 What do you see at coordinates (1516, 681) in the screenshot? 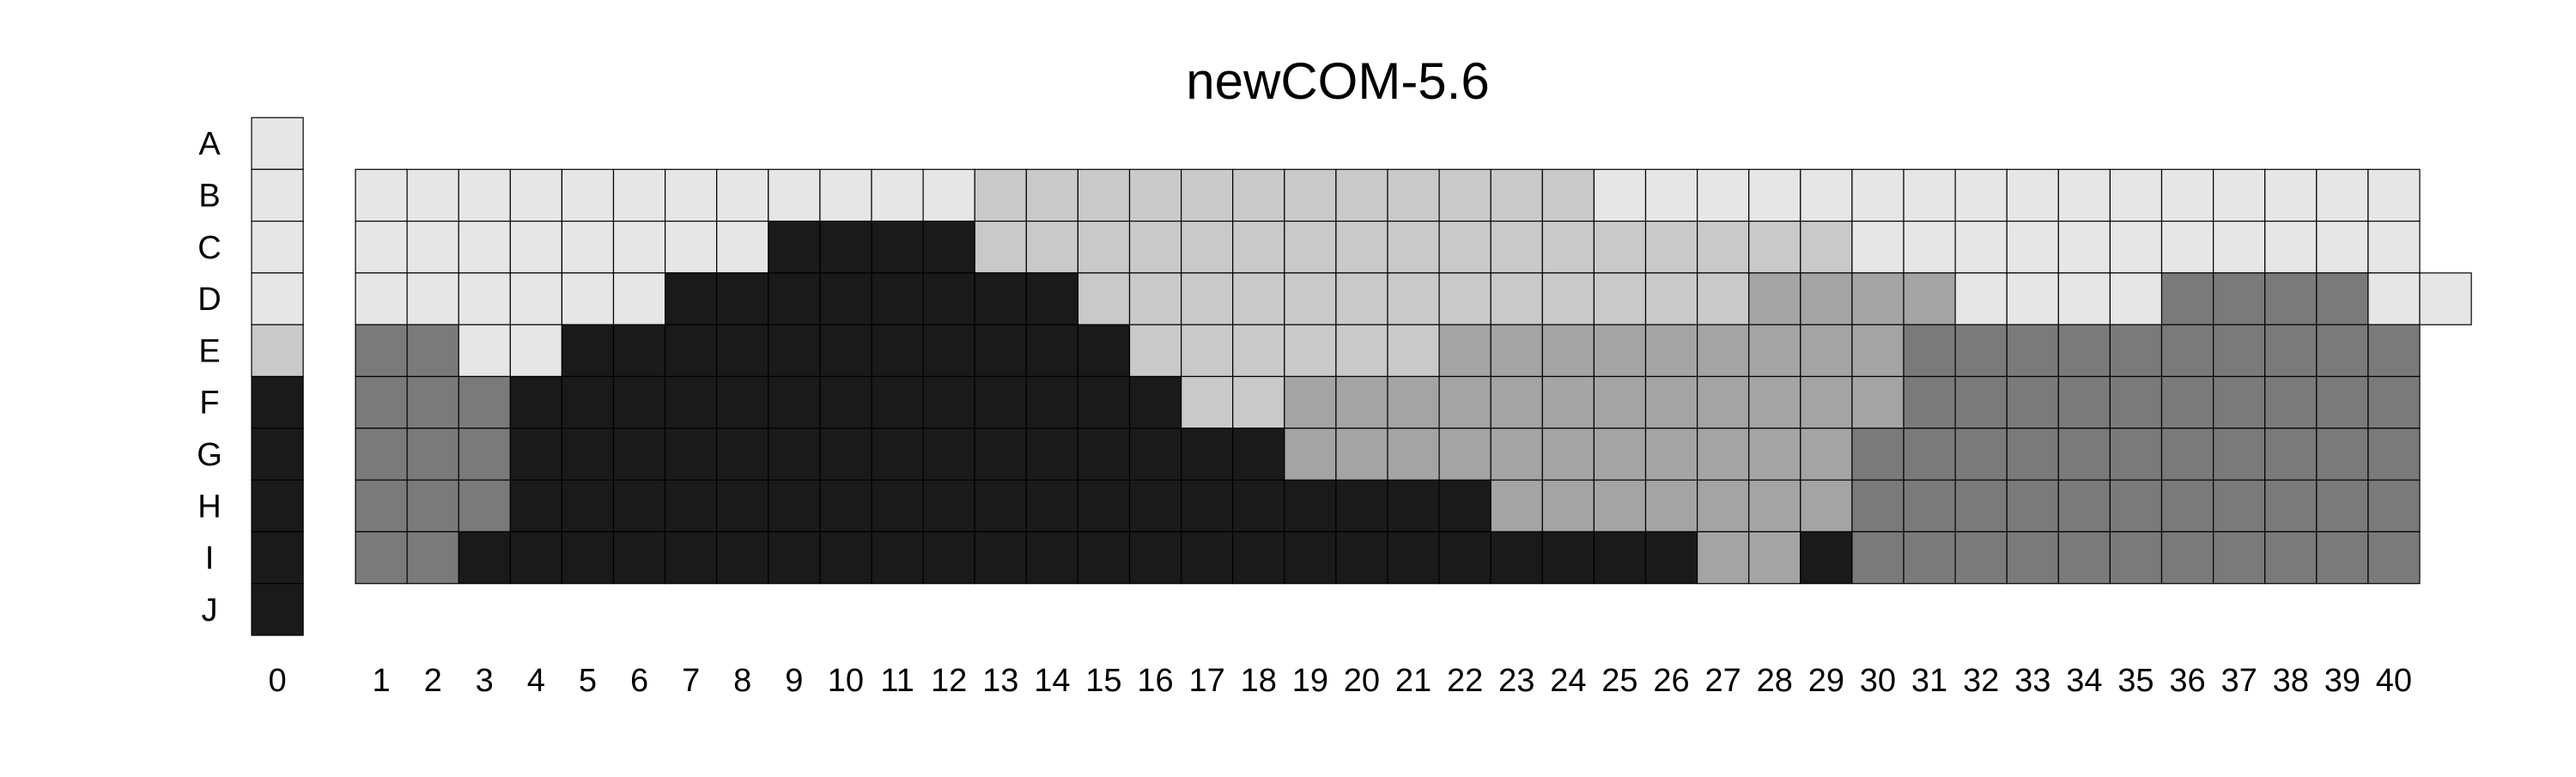
I see `column-label-23: 23` at bounding box center [1516, 681].